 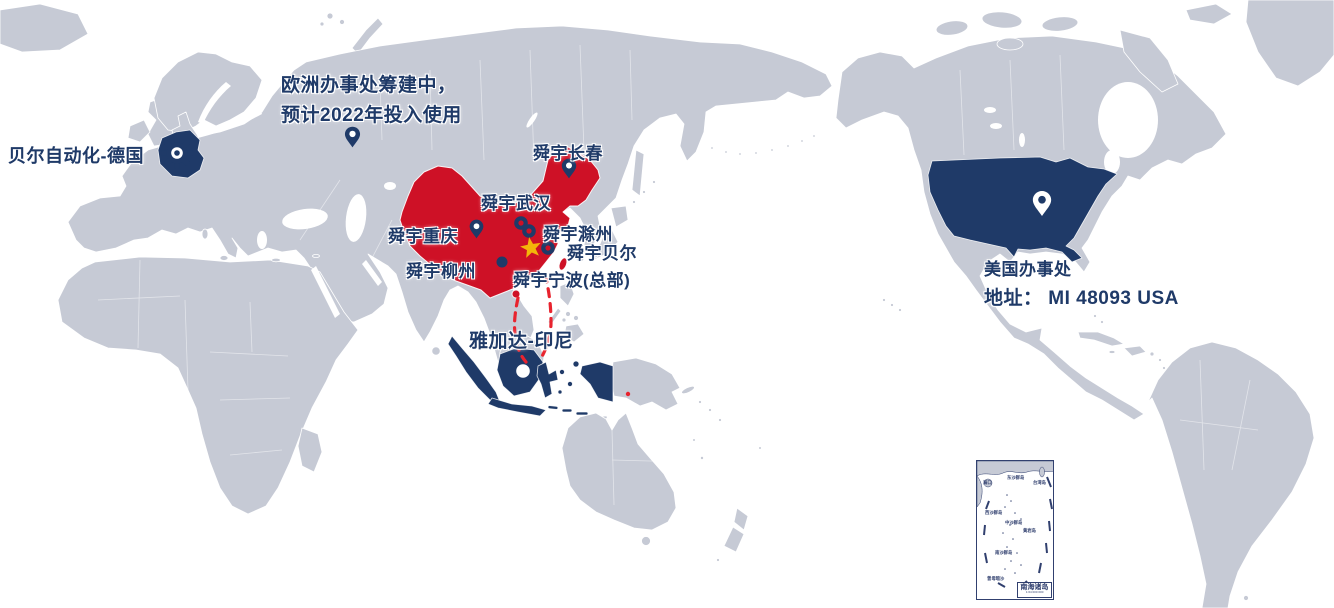 What do you see at coordinates (1084, 48) in the screenshot?
I see `canadian-arctic-islands` at bounding box center [1084, 48].